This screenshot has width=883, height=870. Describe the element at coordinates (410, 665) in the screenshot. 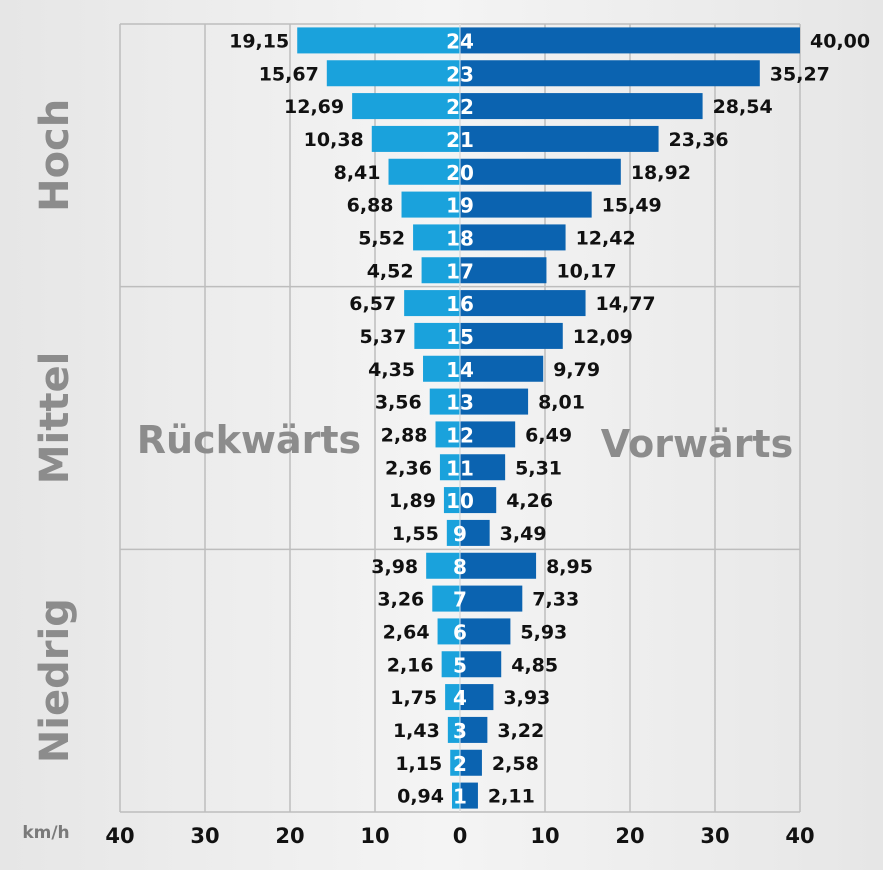

I see `reverse-speed-label: 2,16` at that location.